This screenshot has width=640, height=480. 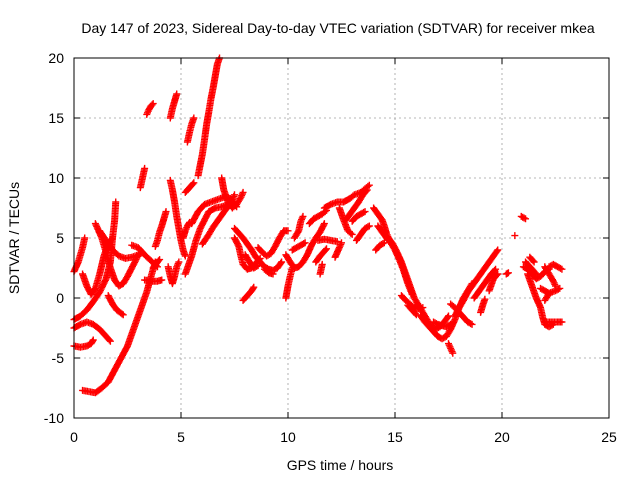 I want to click on y-tick-label: 0, so click(x=60, y=298).